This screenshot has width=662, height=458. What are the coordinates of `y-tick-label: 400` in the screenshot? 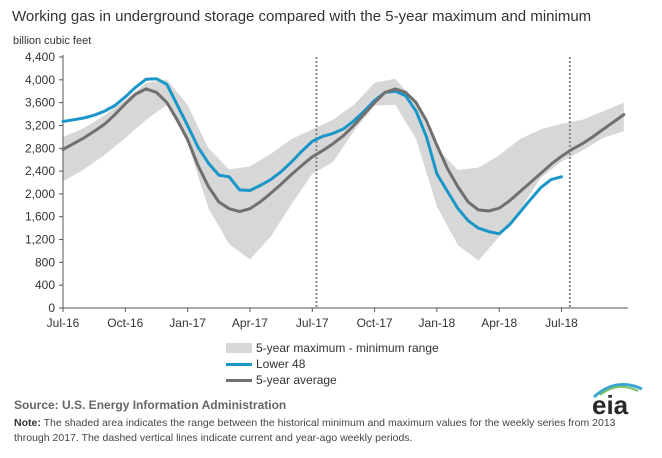 It's located at (45, 285).